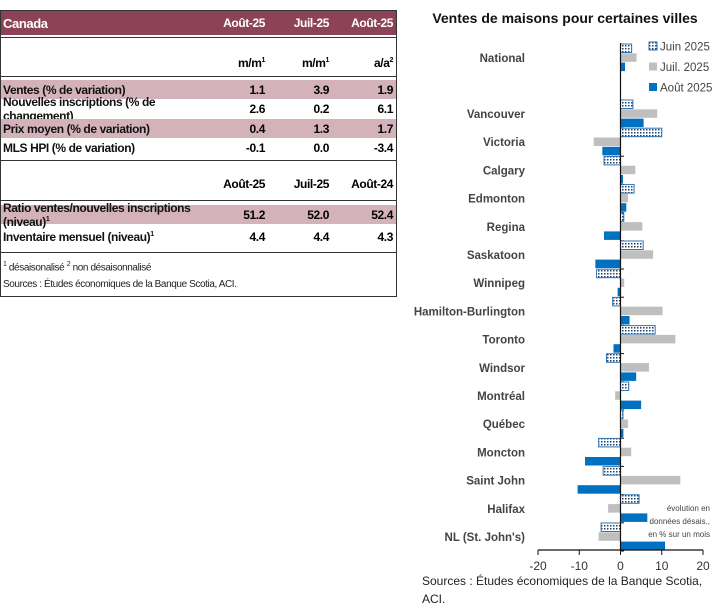 This screenshot has width=722, height=615. I want to click on cell-value: 1.9, so click(385, 89).